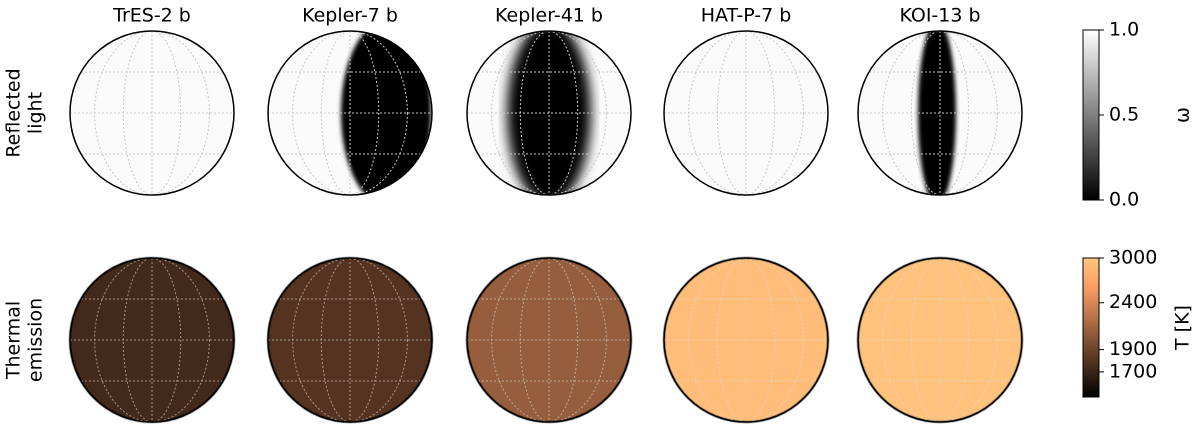  I want to click on row-label: emission, so click(36, 340).